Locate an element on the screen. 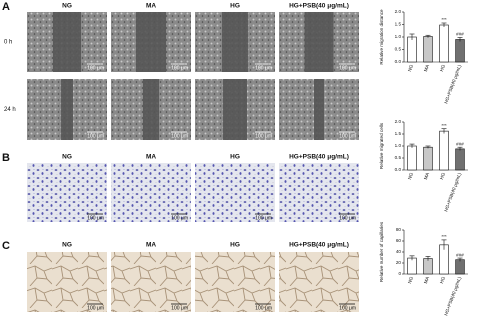  y-tick-label: 80 is located at coordinates (399, 229).